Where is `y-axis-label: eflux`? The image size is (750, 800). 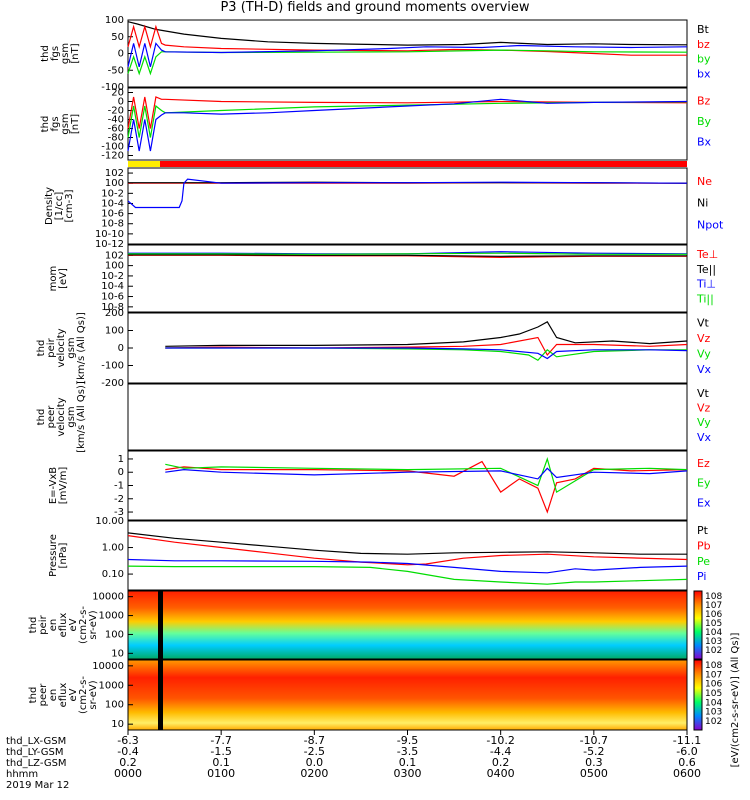 y-axis-label: eflux is located at coordinates (63, 625).